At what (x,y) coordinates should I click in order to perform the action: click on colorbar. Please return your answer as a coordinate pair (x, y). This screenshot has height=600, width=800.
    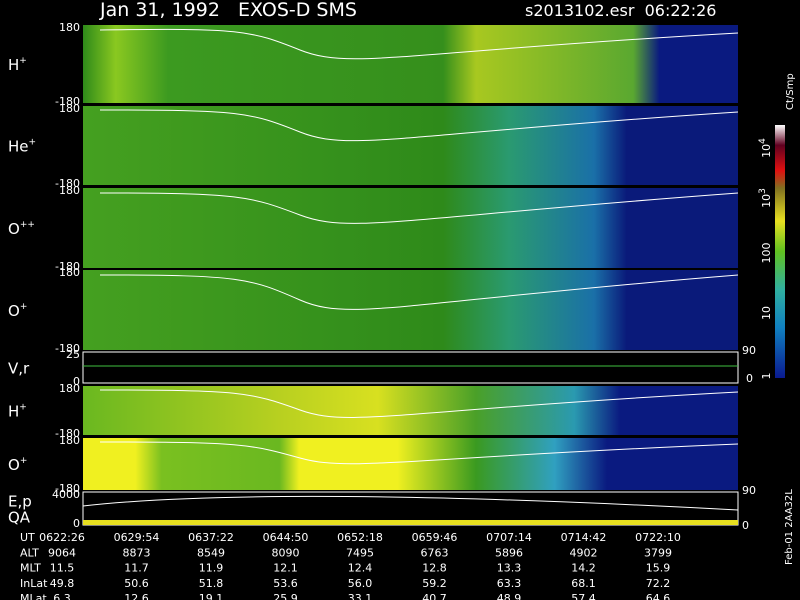
    Looking at the image, I should click on (780, 251).